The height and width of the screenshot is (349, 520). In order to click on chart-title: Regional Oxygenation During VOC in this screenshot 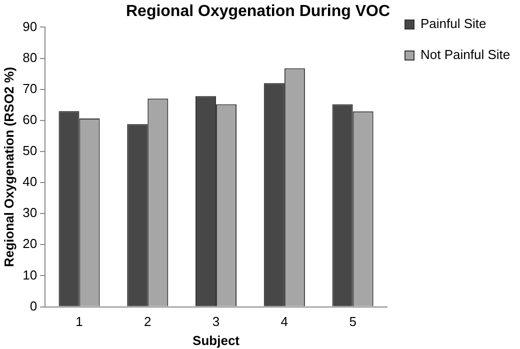, I will do `click(258, 11)`.